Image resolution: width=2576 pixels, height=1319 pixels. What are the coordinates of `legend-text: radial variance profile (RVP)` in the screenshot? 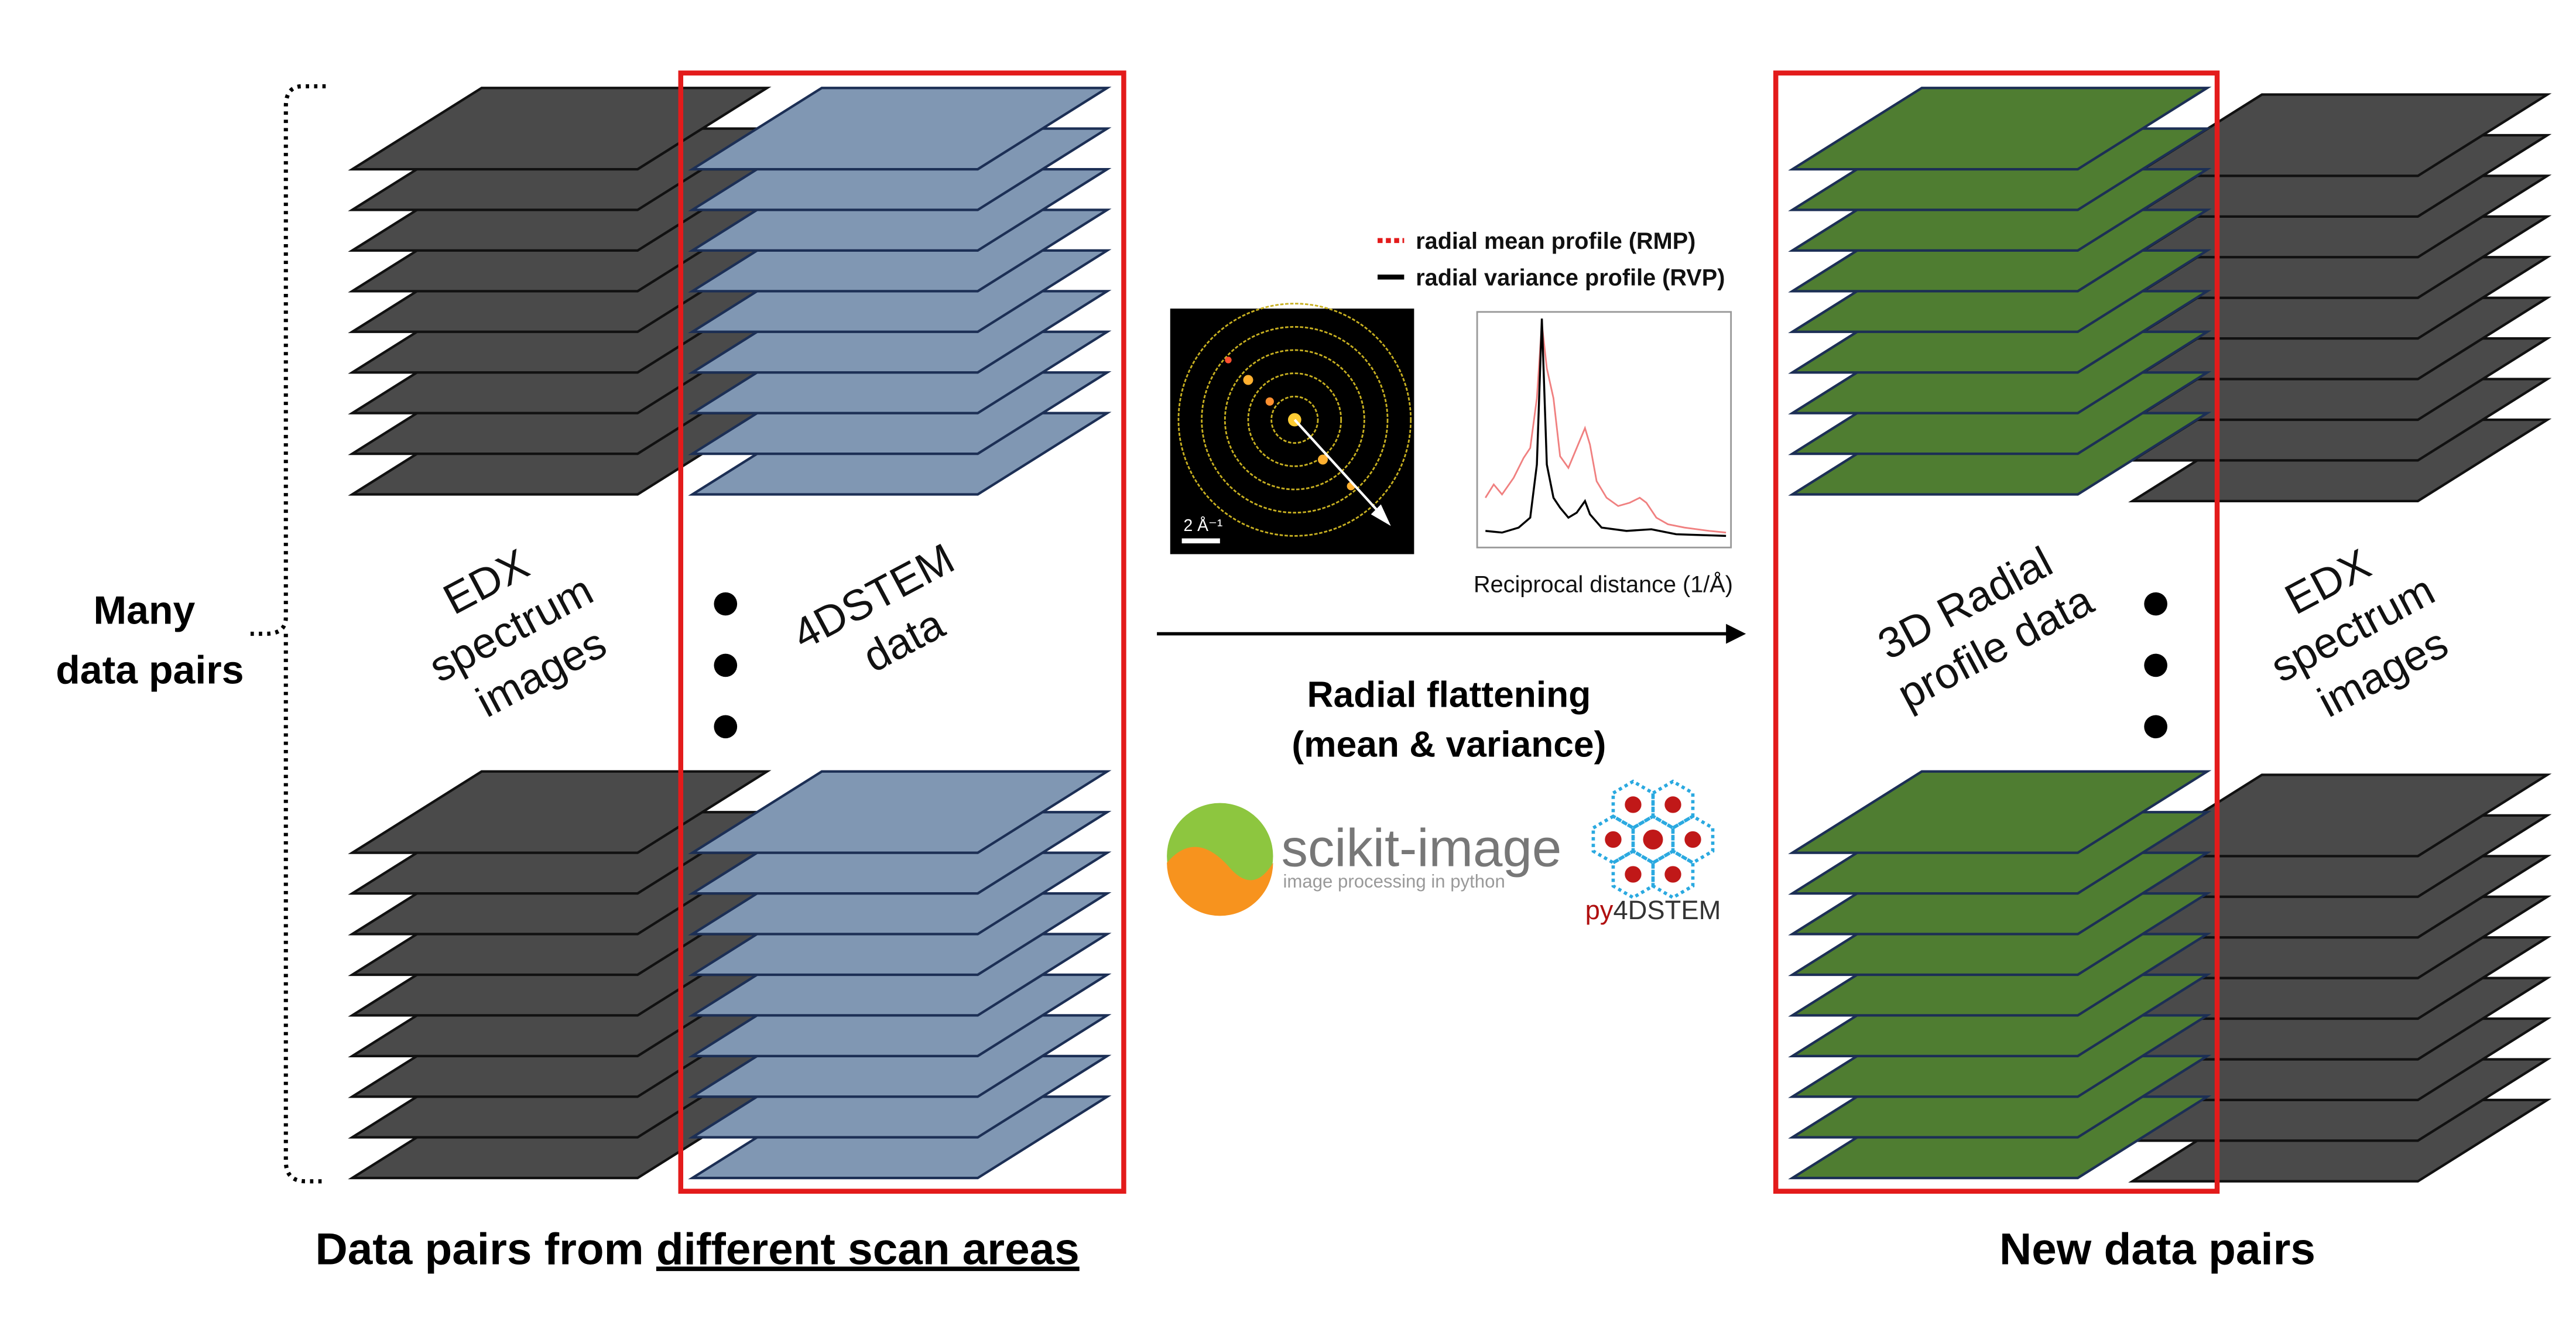 It's located at (1570, 277).